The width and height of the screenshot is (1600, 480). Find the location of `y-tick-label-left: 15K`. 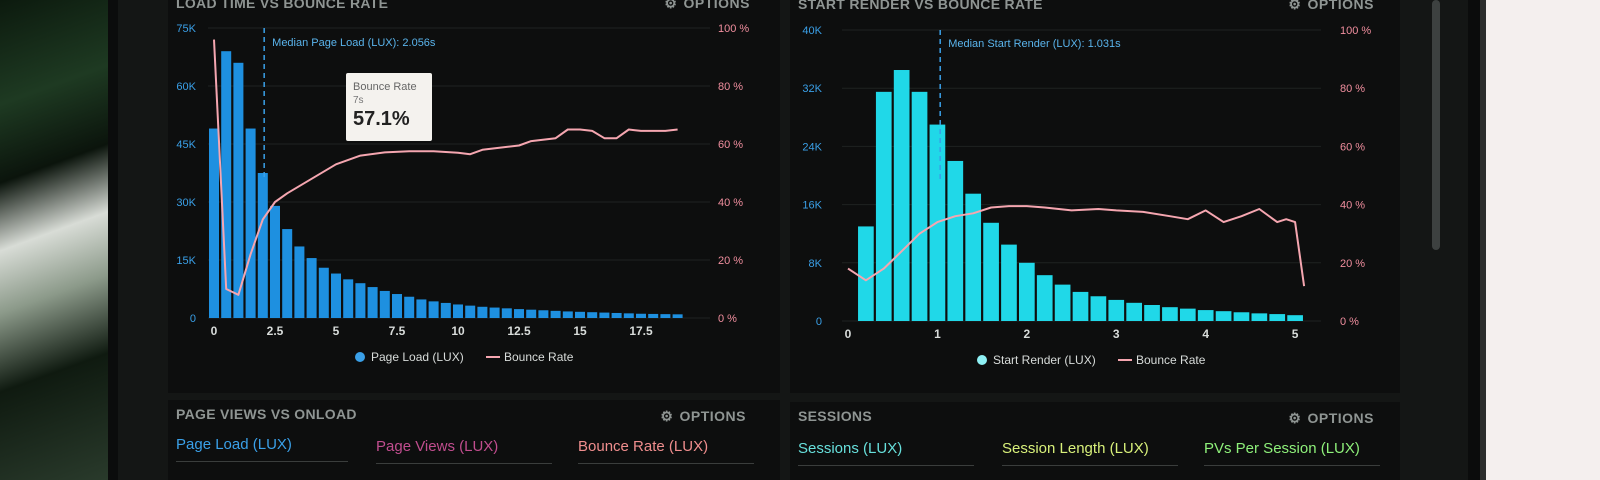

y-tick-label-left: 15K is located at coordinates (186, 261).